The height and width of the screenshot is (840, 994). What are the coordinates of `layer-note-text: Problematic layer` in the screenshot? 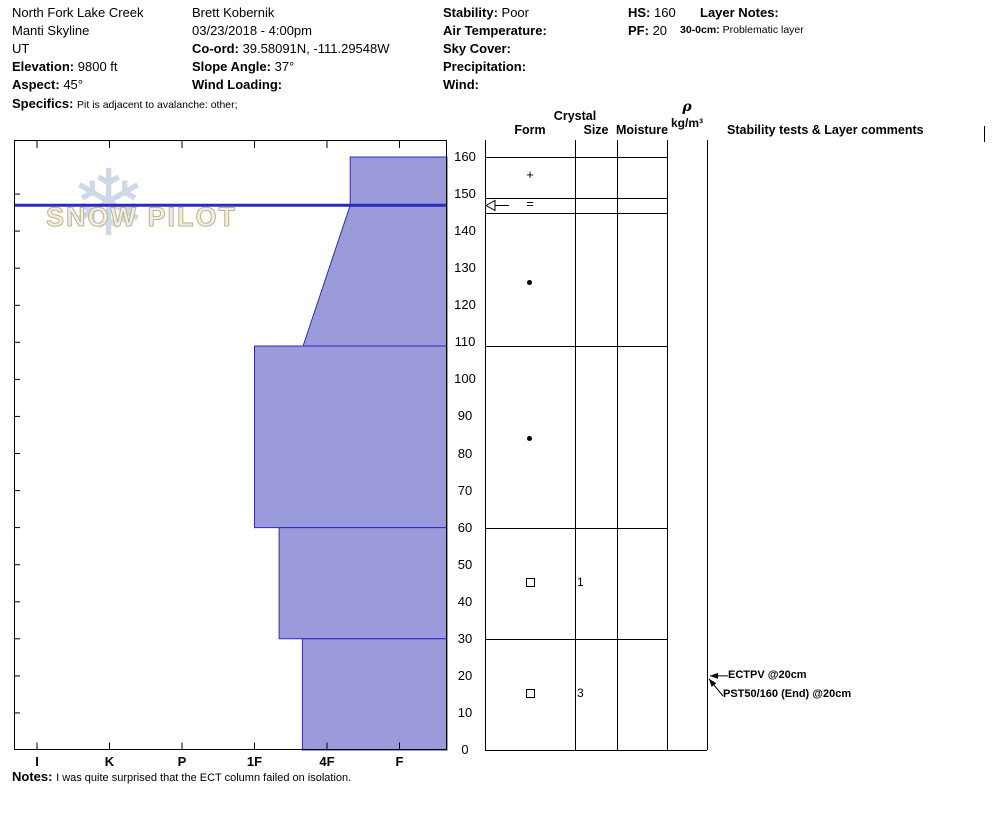 It's located at (763, 30).